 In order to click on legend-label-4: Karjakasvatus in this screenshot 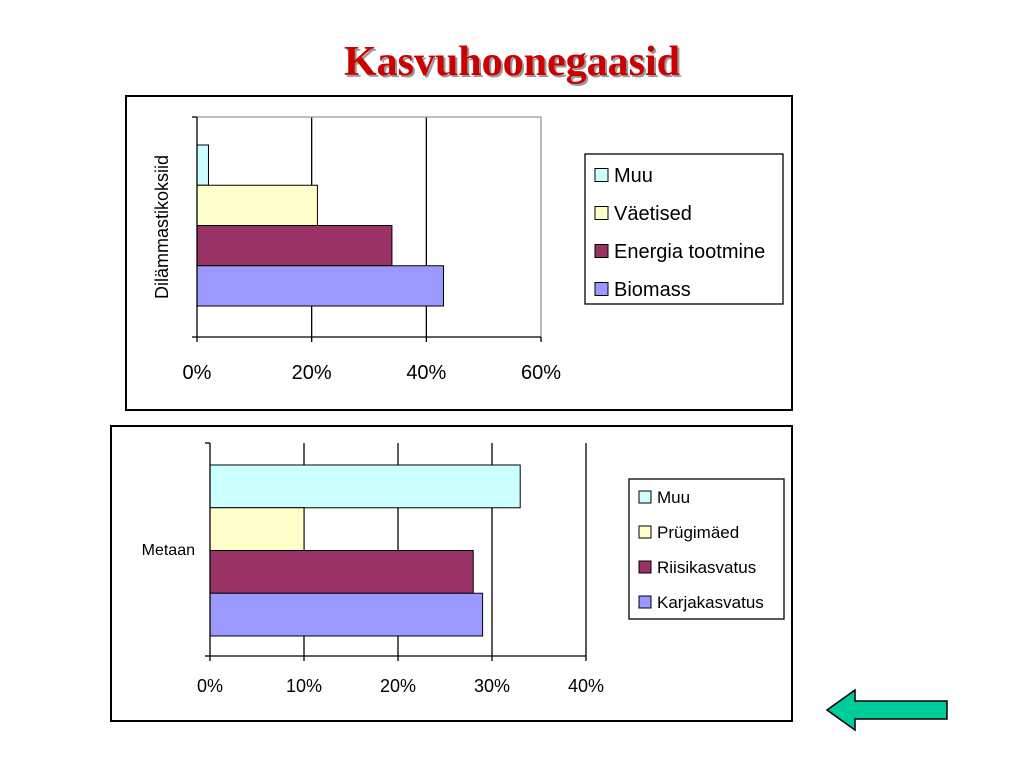, I will do `click(710, 602)`.